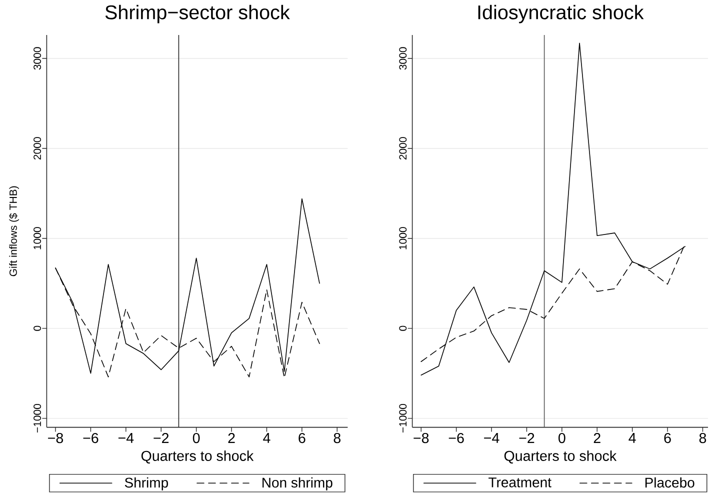 The height and width of the screenshot is (499, 709). Describe the element at coordinates (520, 483) in the screenshot. I see `legend-label: Treatment` at that location.